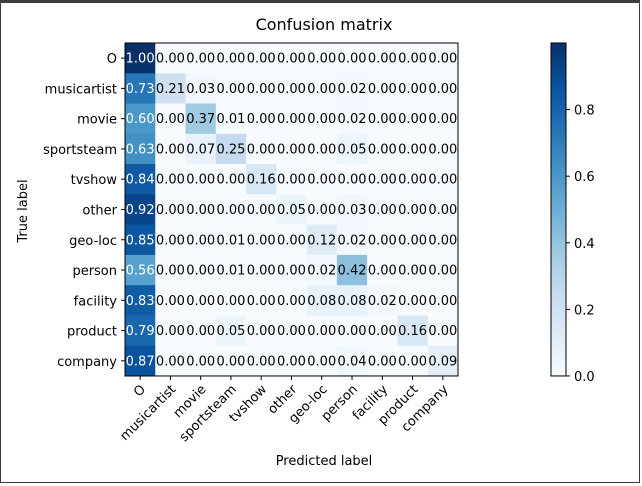 This screenshot has height=486, width=642. Describe the element at coordinates (230, 149) in the screenshot. I see `cell-value-label: 0.25` at that location.